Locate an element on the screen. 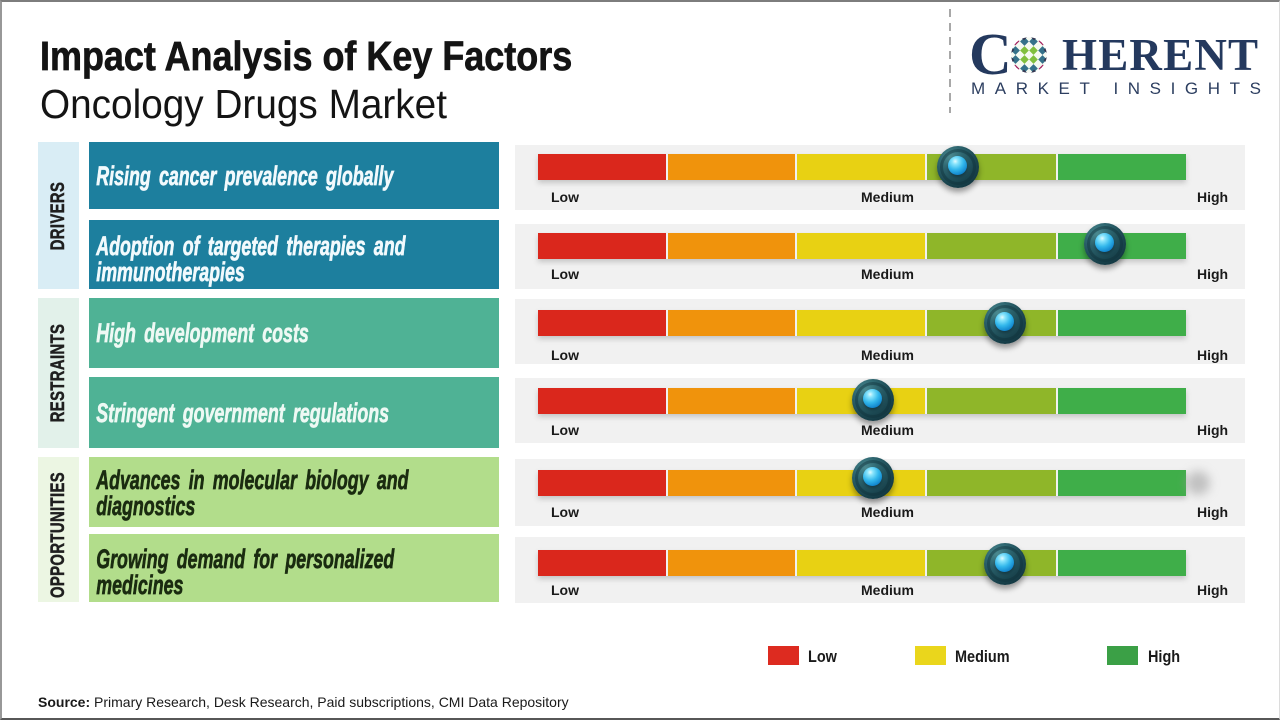 The image size is (1280, 720). svg-text: MARKET INSIGHTS is located at coordinates (1121, 88).